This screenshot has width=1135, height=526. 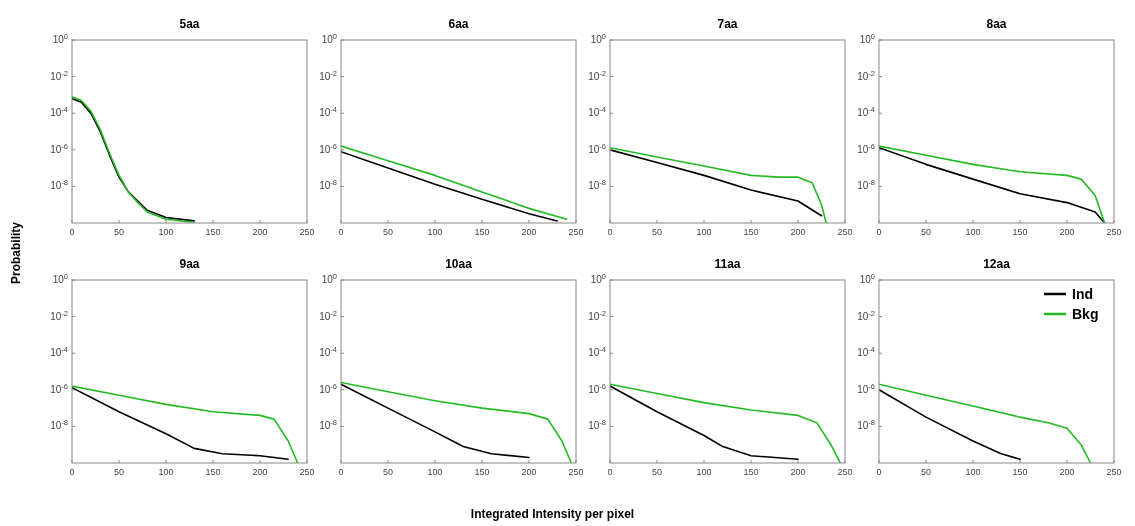 What do you see at coordinates (996, 24) in the screenshot?
I see `chart-title: 8aa` at bounding box center [996, 24].